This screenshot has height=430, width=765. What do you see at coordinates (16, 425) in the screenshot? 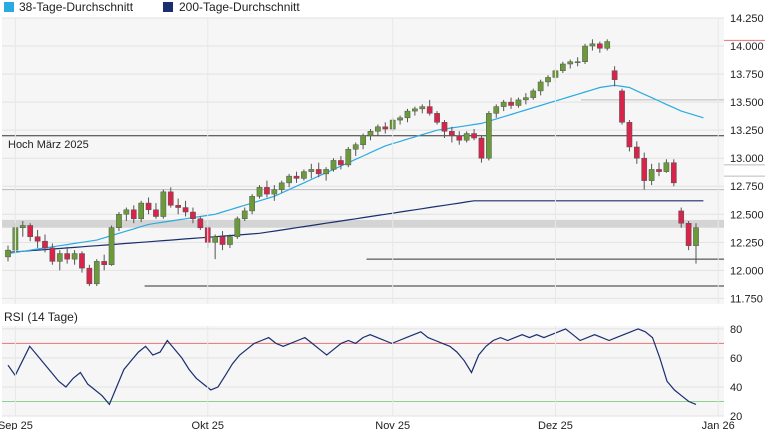
I see `x-tick-label: Sep 25` at bounding box center [16, 425].